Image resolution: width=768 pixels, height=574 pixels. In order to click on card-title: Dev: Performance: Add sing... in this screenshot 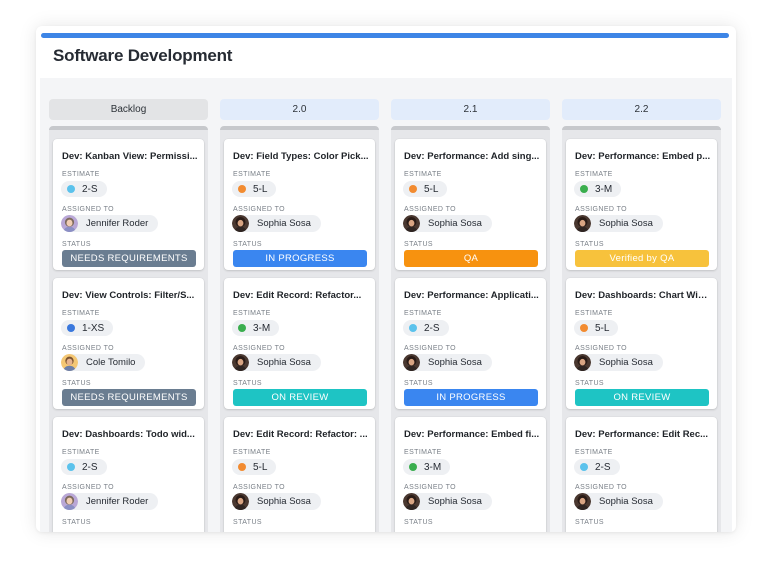, I will do `click(472, 156)`.